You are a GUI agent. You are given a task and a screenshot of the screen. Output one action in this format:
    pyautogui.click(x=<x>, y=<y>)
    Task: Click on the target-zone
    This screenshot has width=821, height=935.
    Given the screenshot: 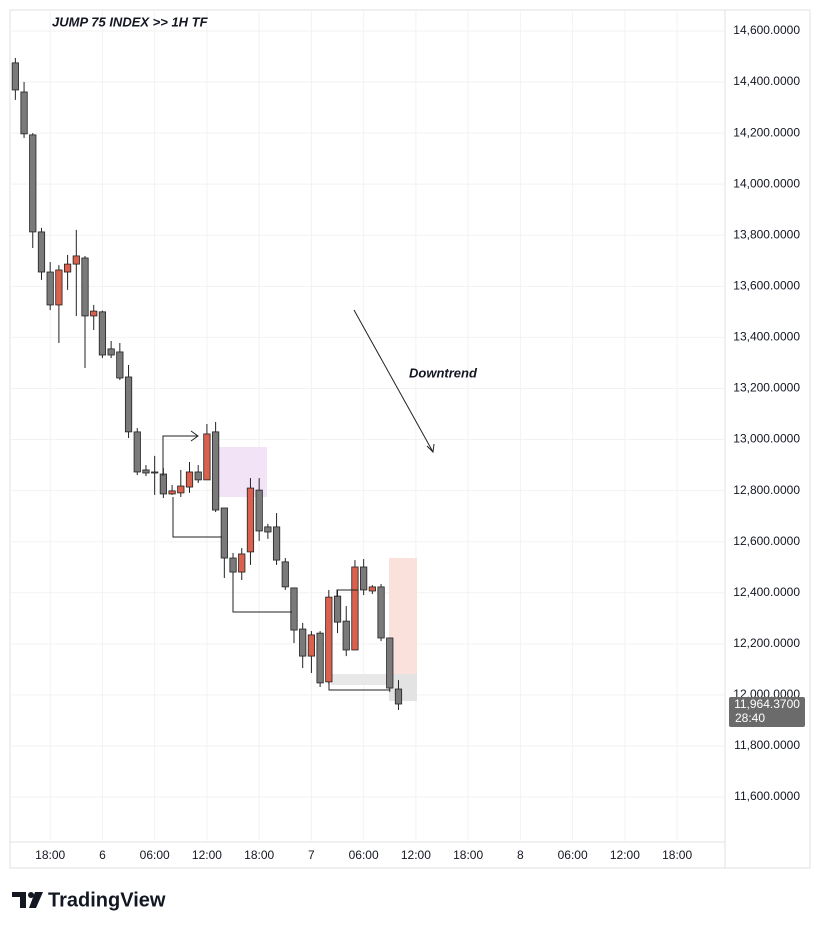 What is the action you would take?
    pyautogui.click(x=403, y=687)
    